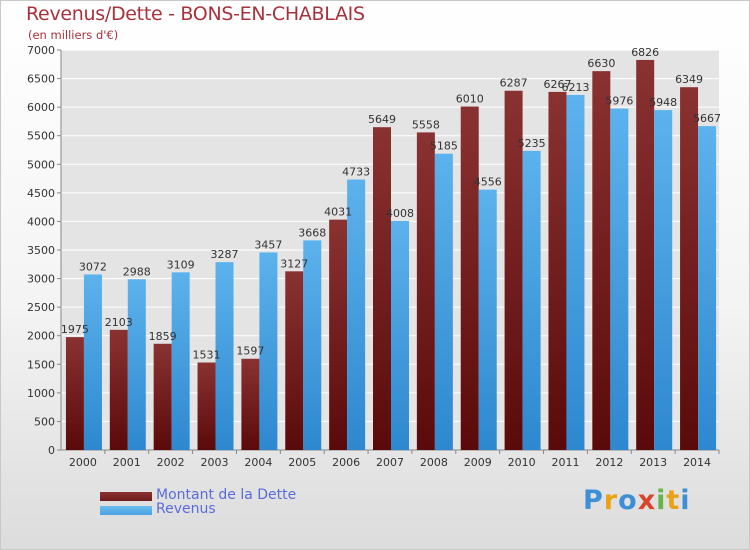  I want to click on x-tick-label: 2010, so click(522, 462).